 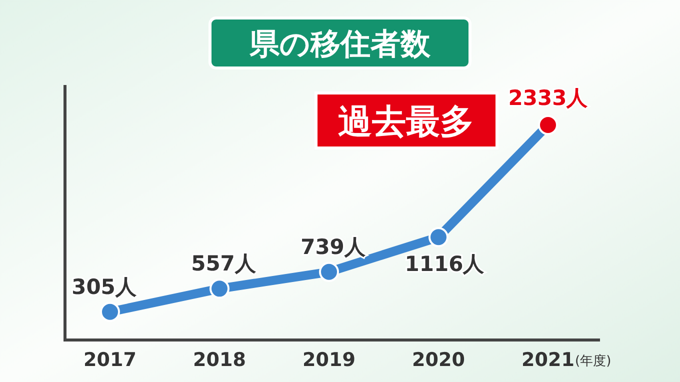 What do you see at coordinates (340, 44) in the screenshot?
I see `chart-title: 県の移住者数` at bounding box center [340, 44].